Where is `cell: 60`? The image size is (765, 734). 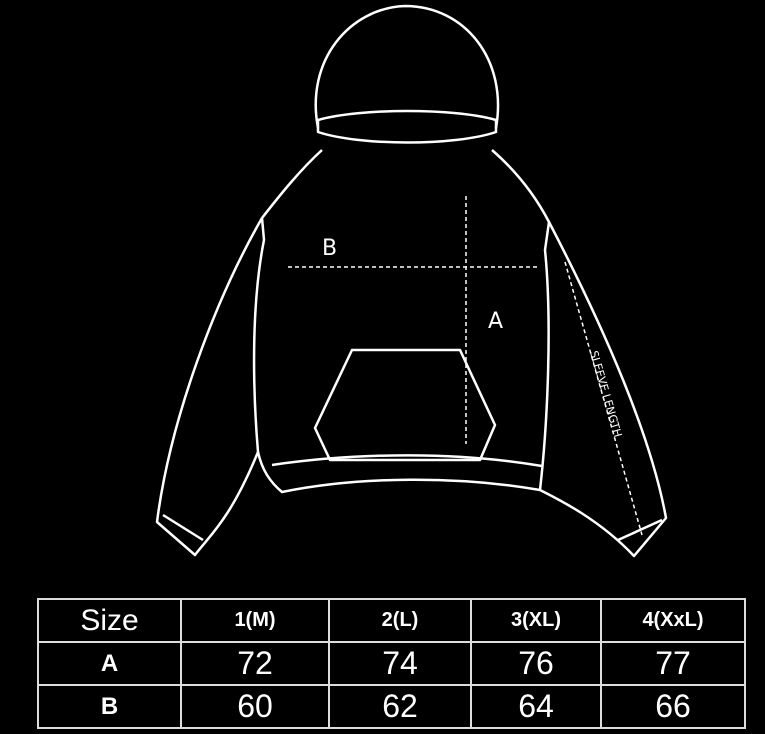 cell: 60 is located at coordinates (255, 706).